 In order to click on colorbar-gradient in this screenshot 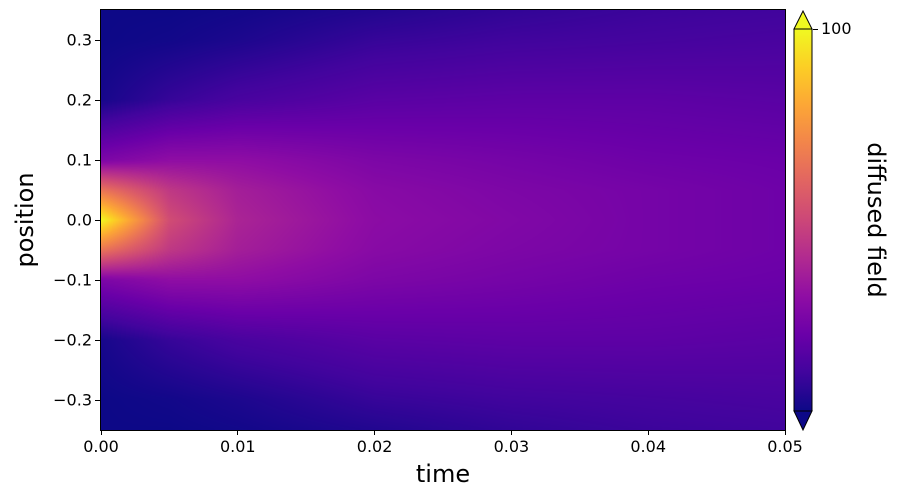, I will do `click(803, 220)`.